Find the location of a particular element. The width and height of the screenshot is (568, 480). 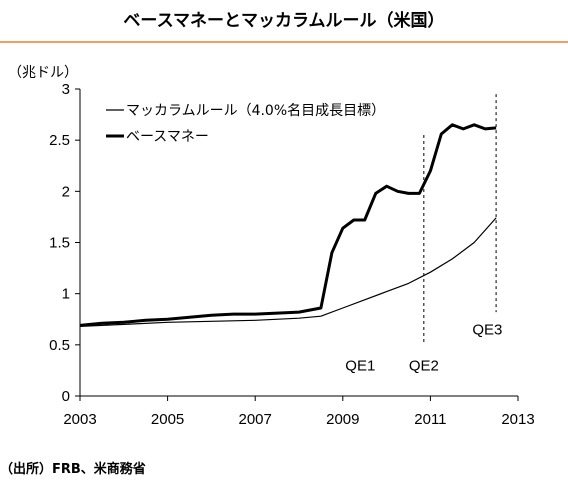

y-tick-label: 2 is located at coordinates (66, 191).